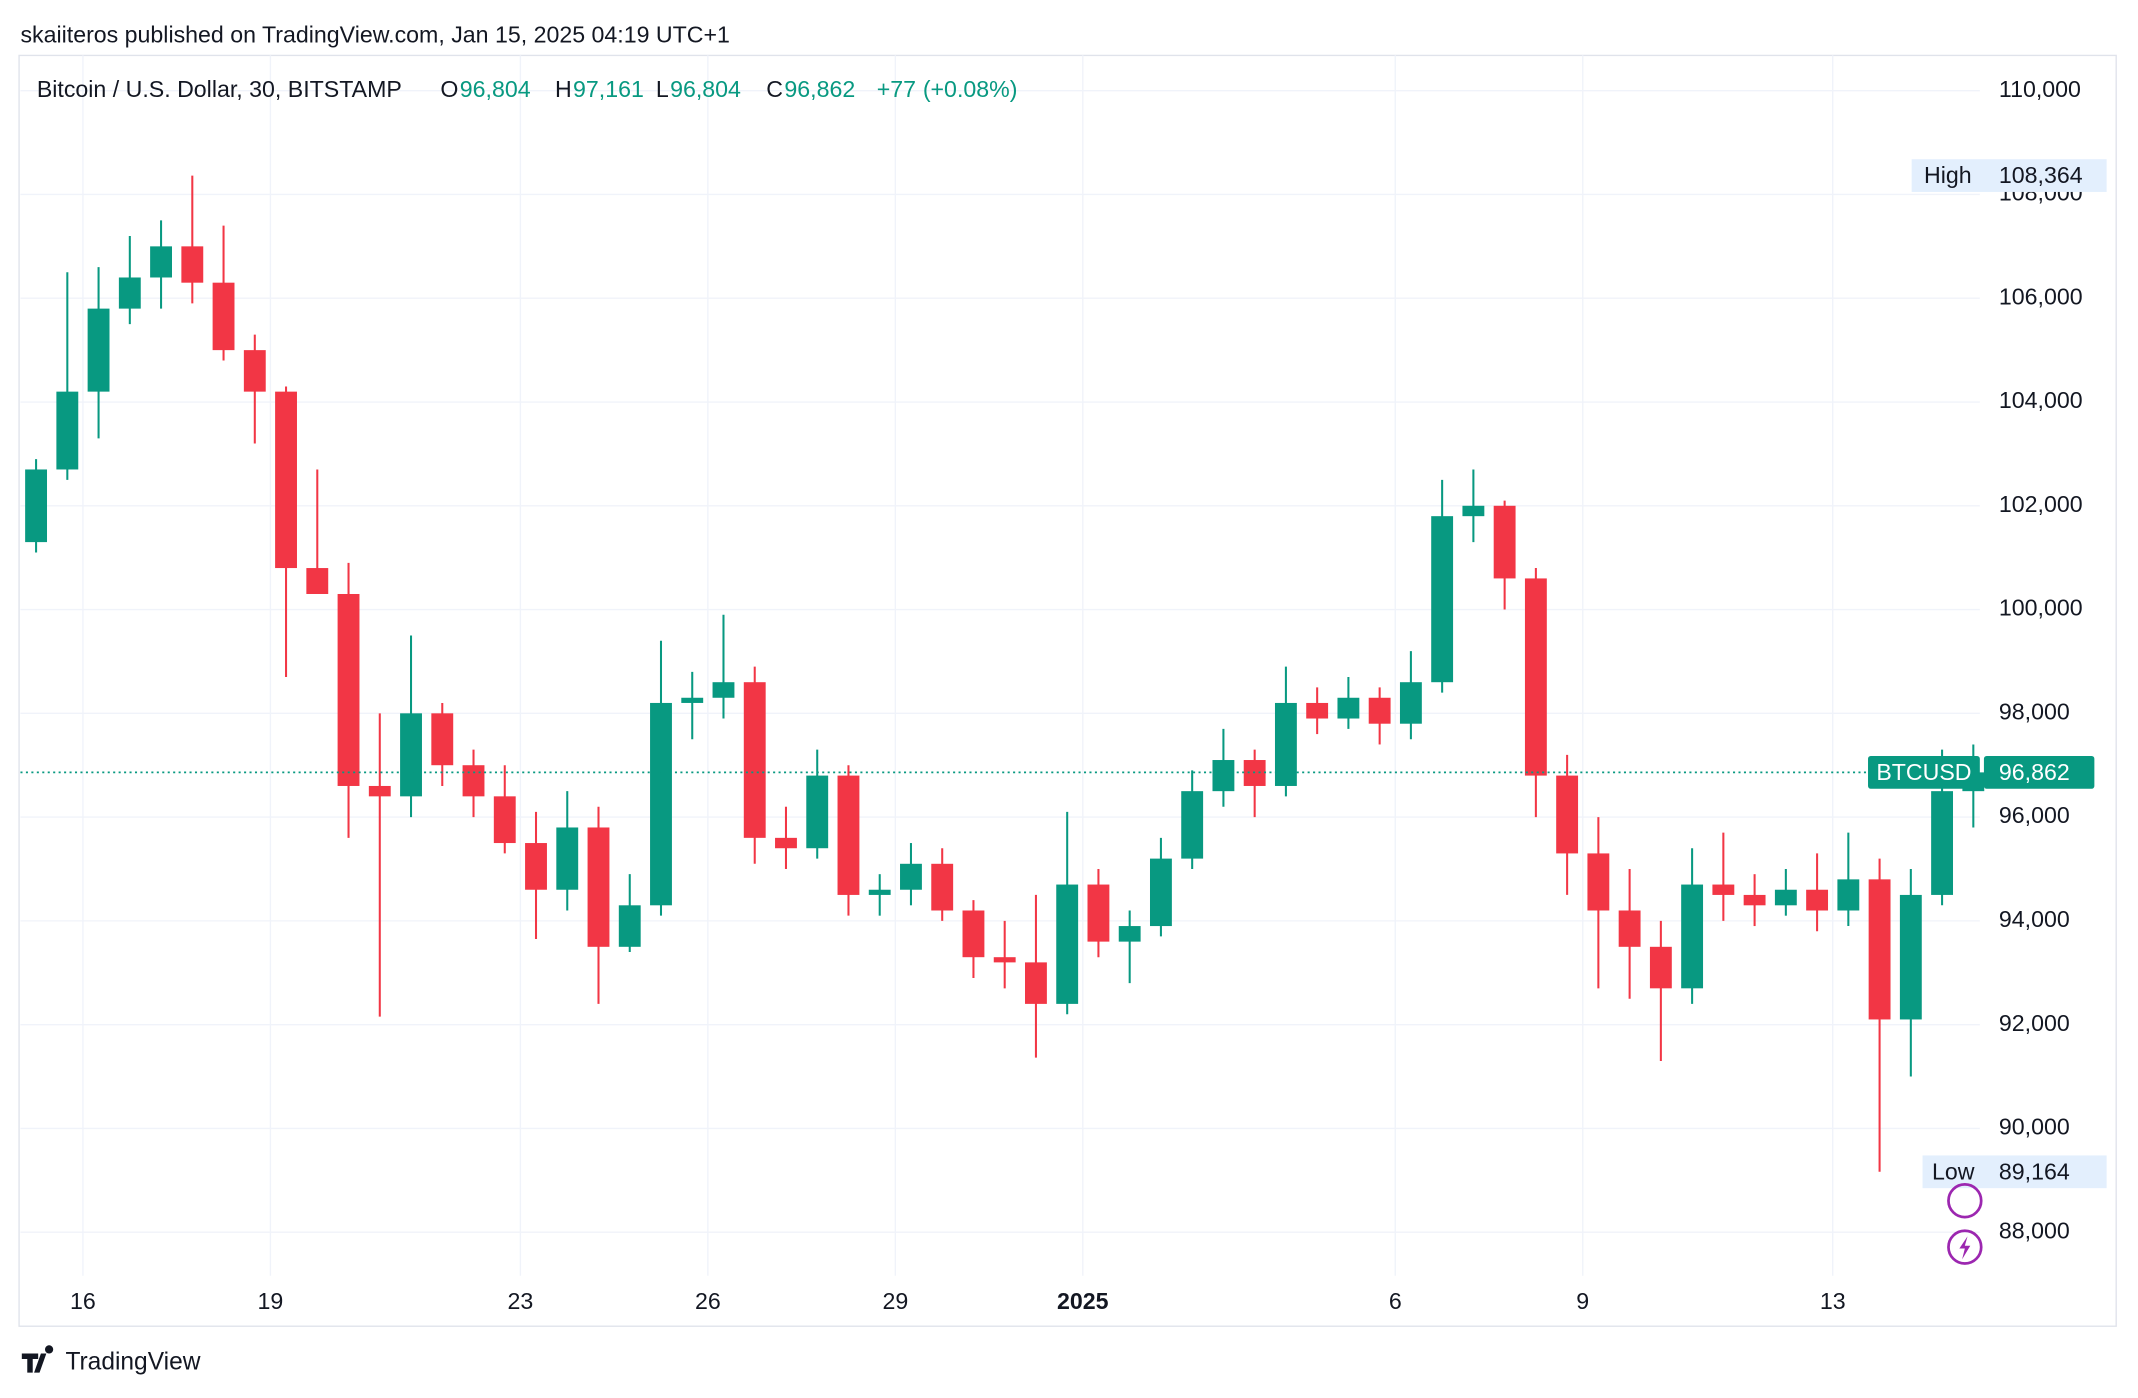 The height and width of the screenshot is (1398, 2138). I want to click on x-tick-label: 9, so click(1582, 1301).